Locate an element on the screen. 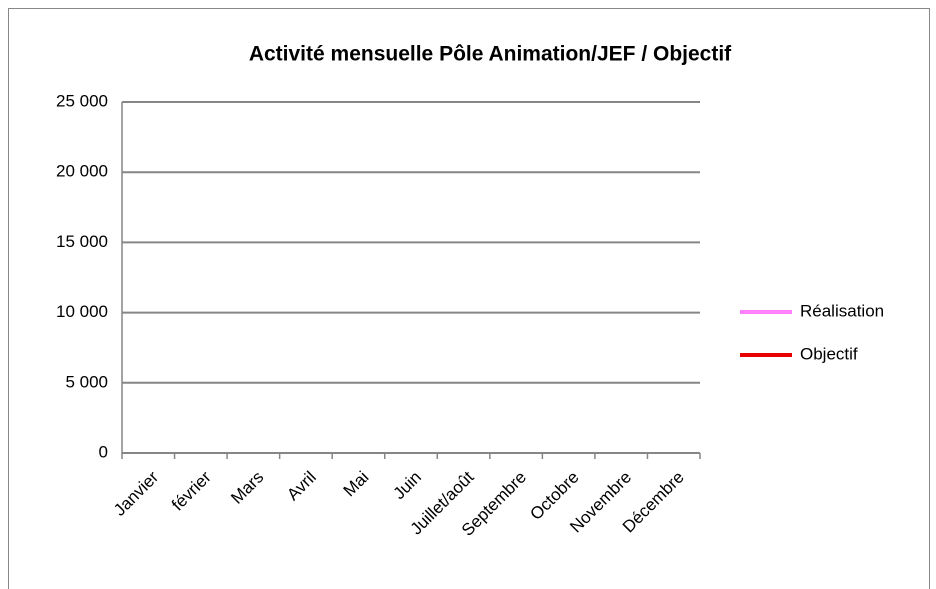  legend-label: Réalisation is located at coordinates (842, 310).